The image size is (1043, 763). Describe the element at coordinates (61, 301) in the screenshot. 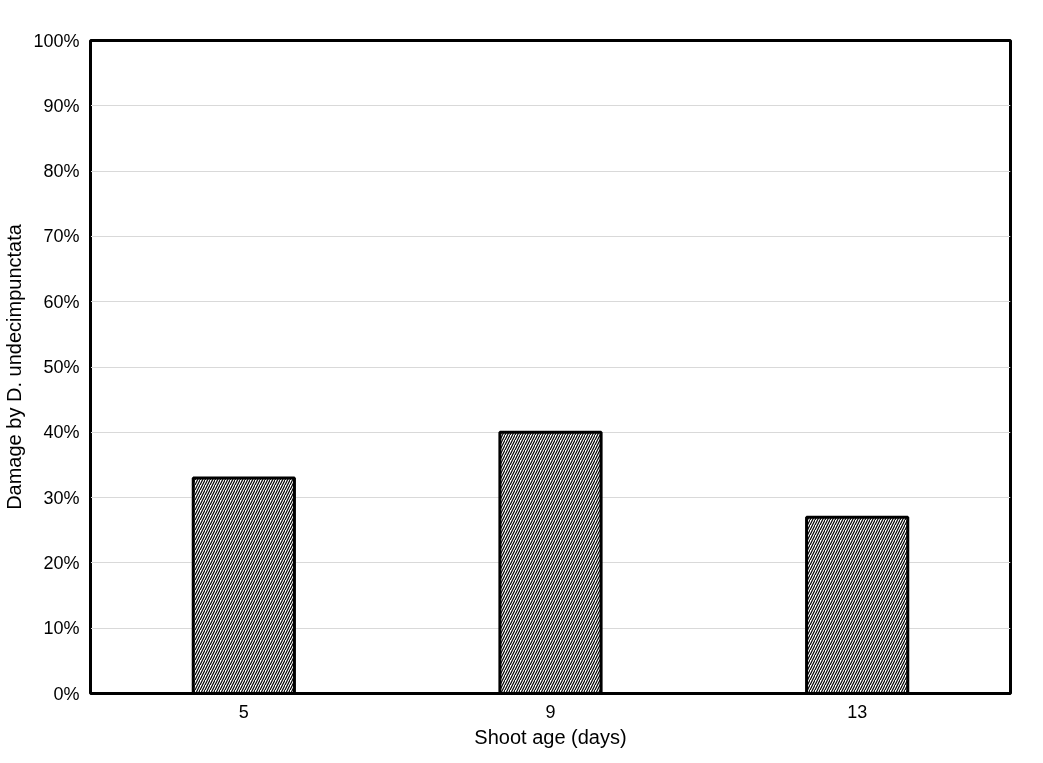

I see `y-tick-label: 60%` at that location.